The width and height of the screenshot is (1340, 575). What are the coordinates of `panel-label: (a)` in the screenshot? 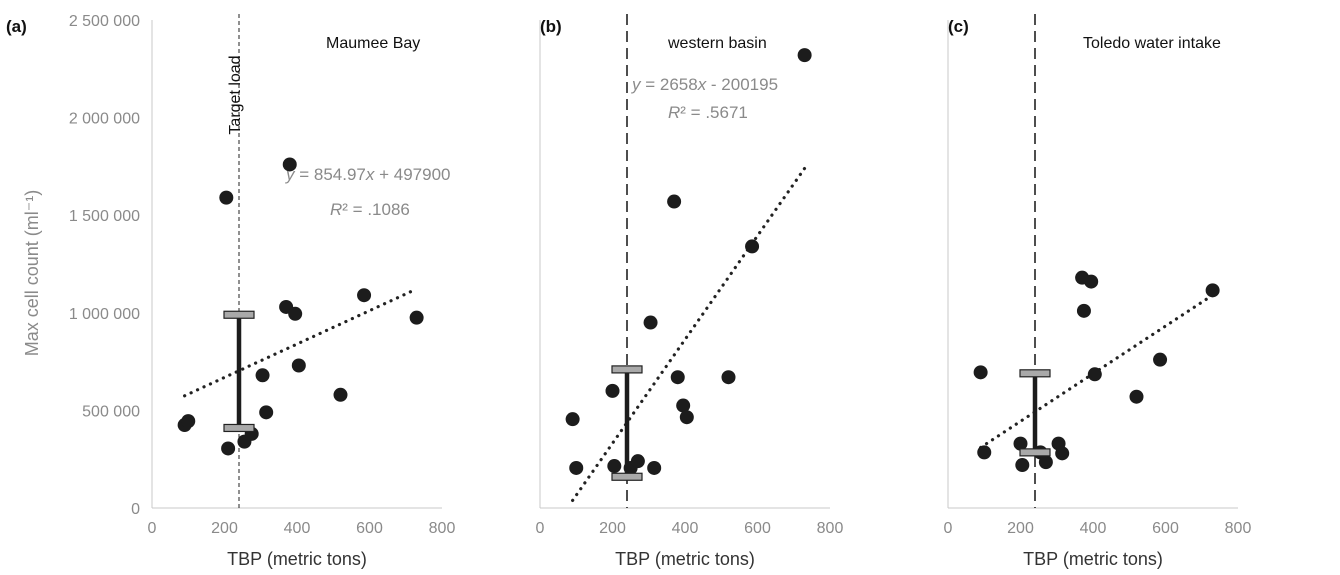 It's located at (16, 26).